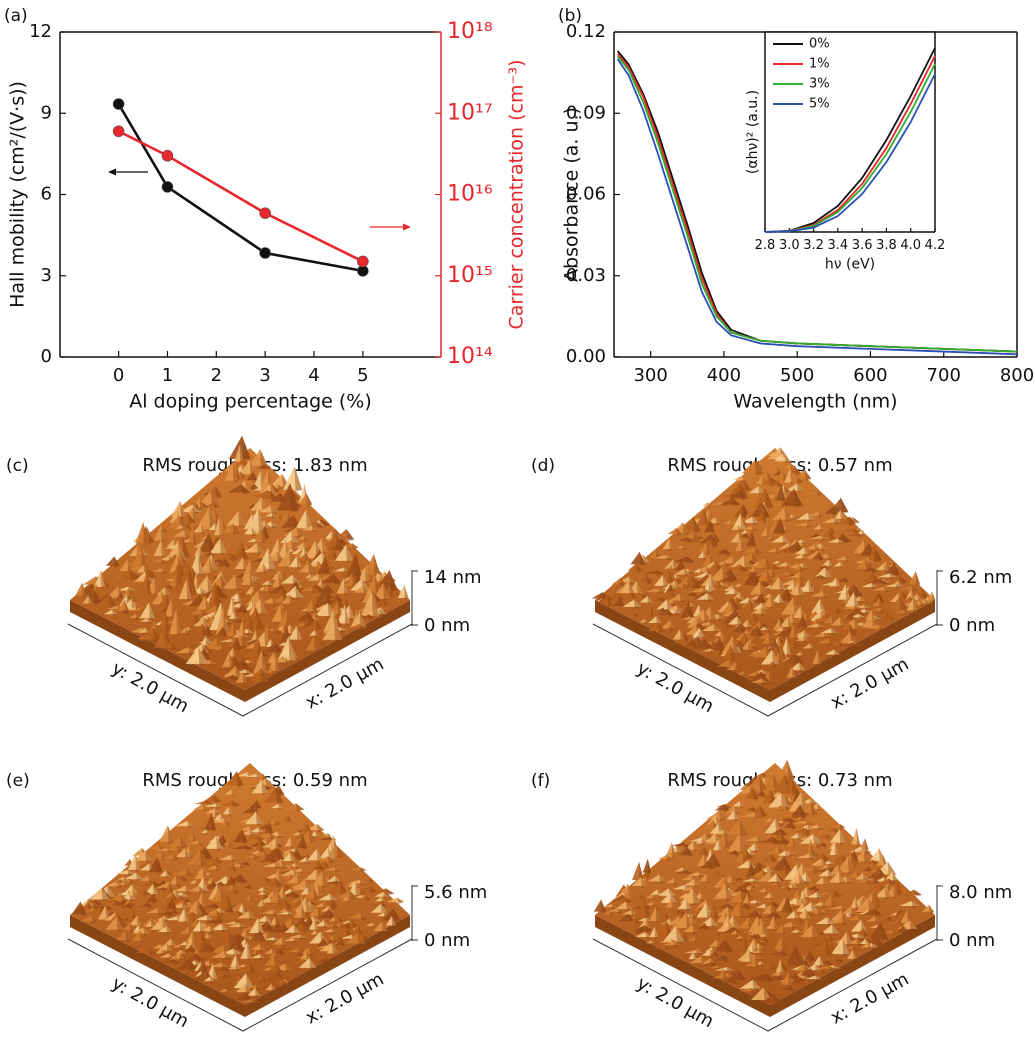  What do you see at coordinates (570, 16) in the screenshot?
I see `panel-label: (b)` at bounding box center [570, 16].